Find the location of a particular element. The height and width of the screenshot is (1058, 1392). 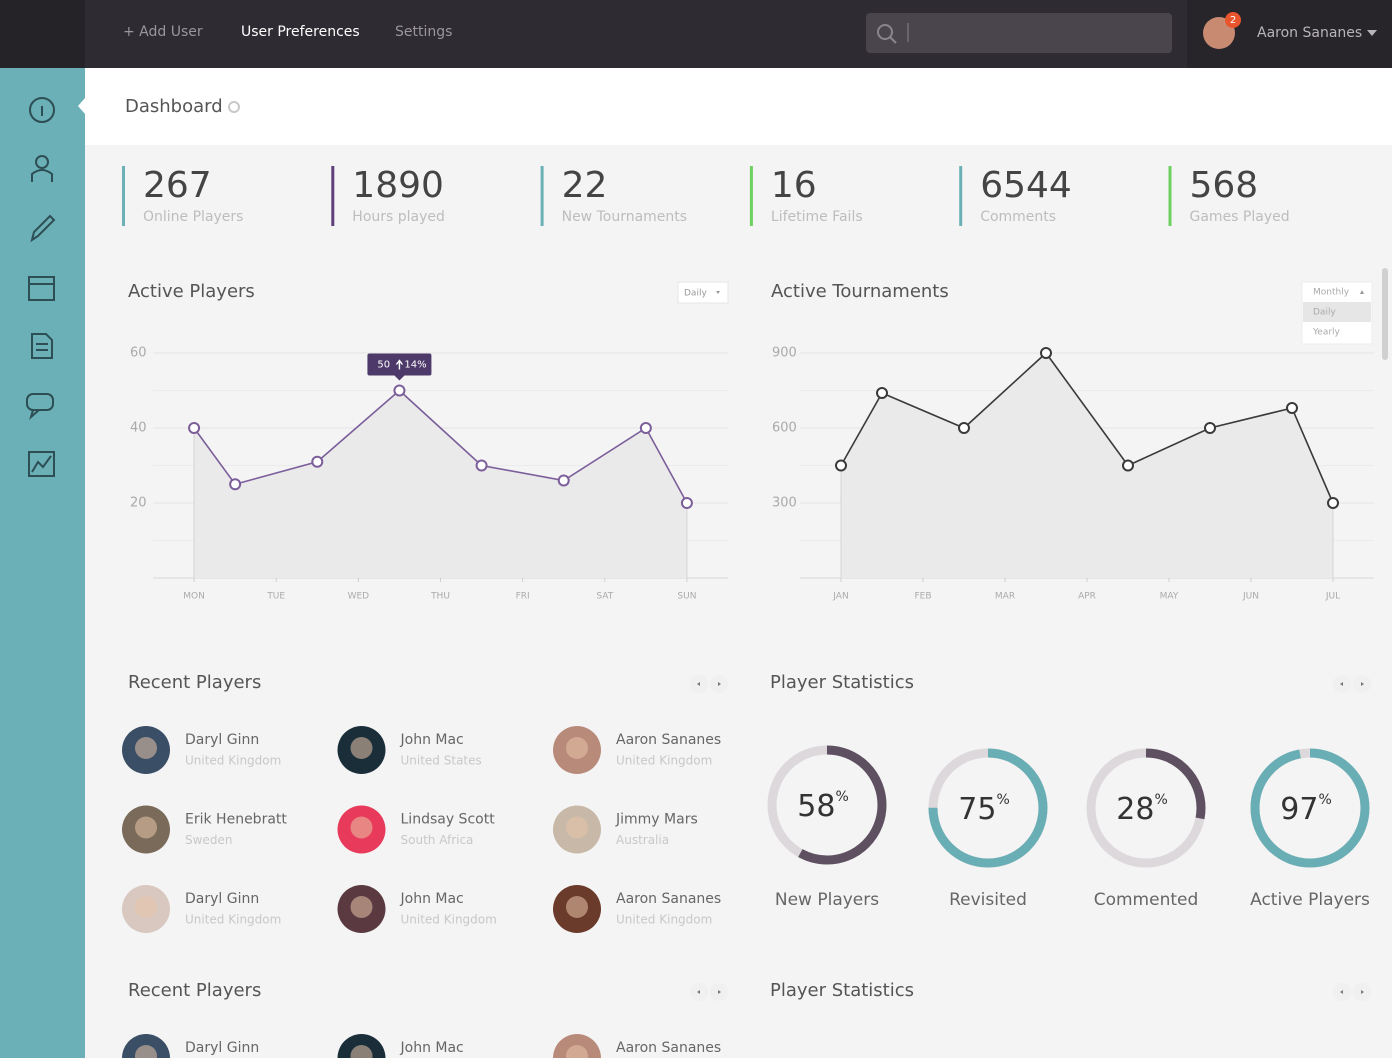

y-tick-label: 60 is located at coordinates (138, 353).